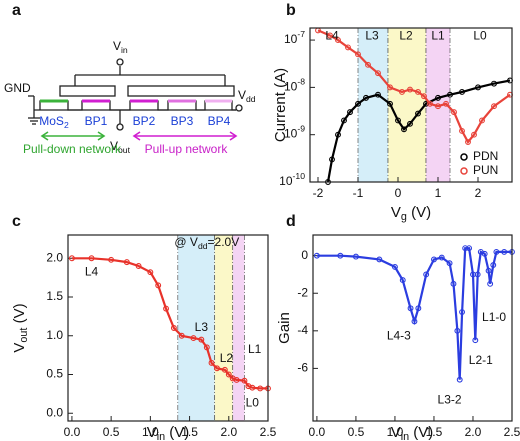  What do you see at coordinates (247, 96) in the screenshot?
I see `vdd-label: Vdd​` at bounding box center [247, 96].